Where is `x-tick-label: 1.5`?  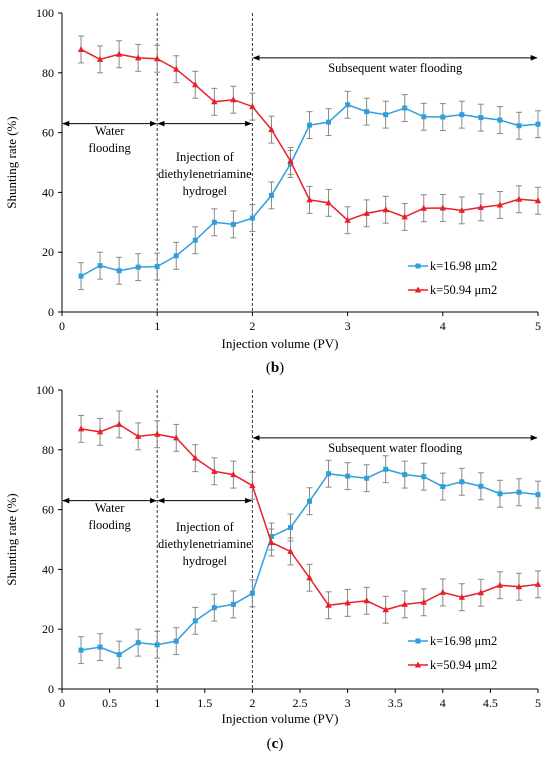
x-tick-label: 1.5 is located at coordinates (204, 703).